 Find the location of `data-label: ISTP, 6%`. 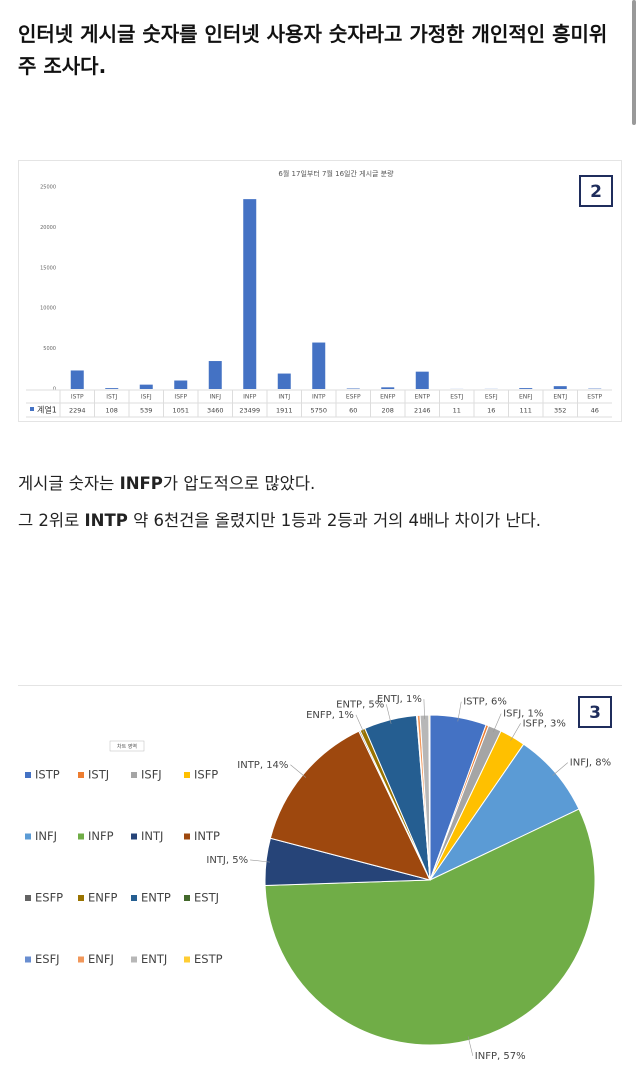

data-label: ISTP, 6% is located at coordinates (485, 702).